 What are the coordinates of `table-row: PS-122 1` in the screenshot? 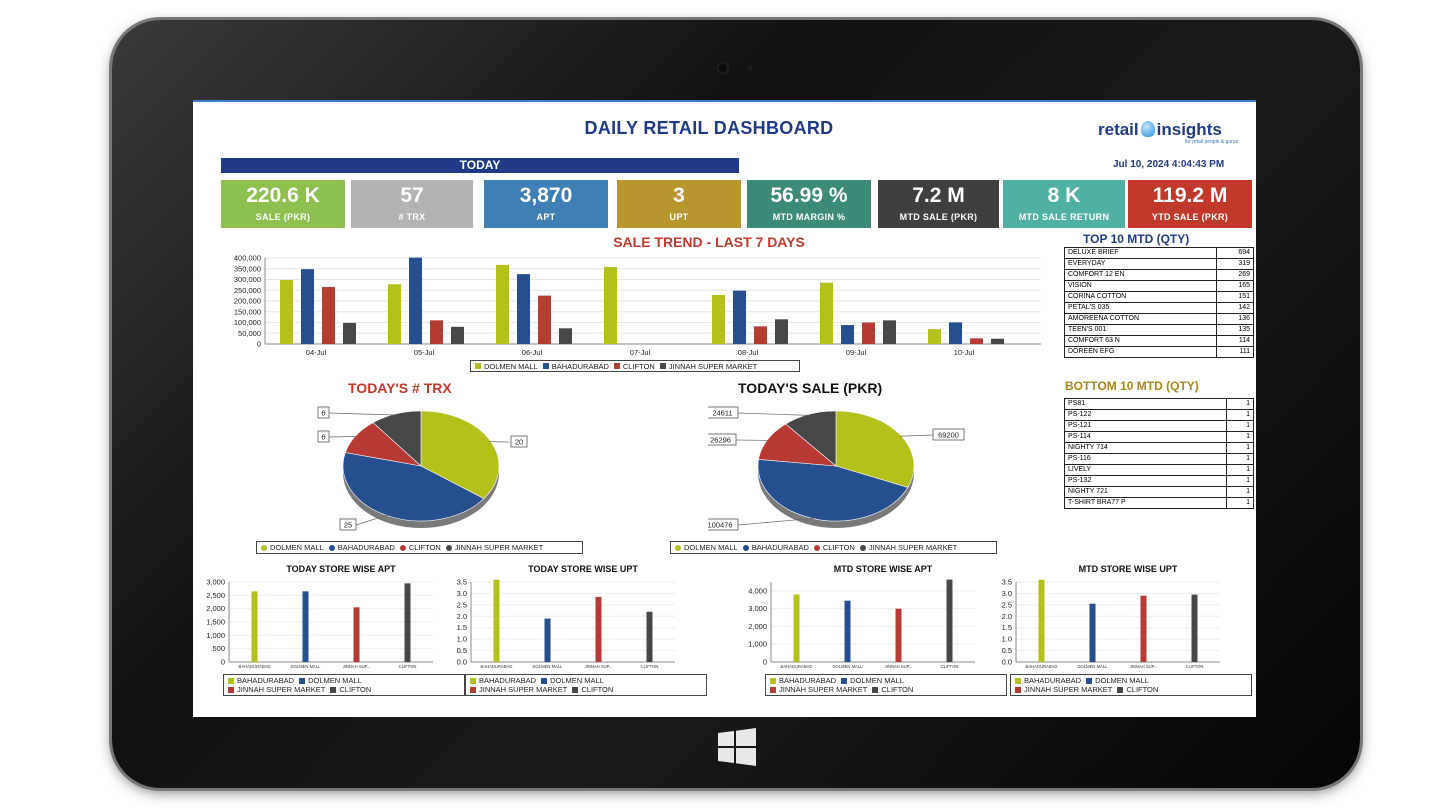 It's located at (1159, 415).